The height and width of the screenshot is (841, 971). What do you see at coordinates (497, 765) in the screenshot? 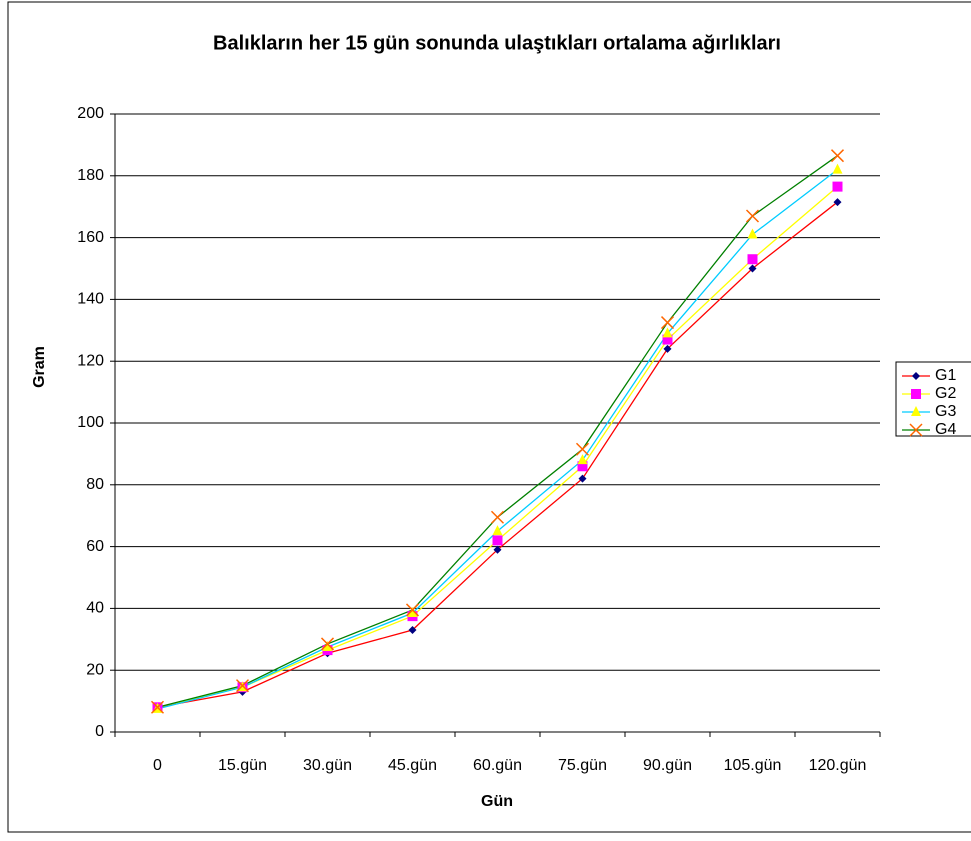
I see `x-tick-label: 60.gün` at bounding box center [497, 765].